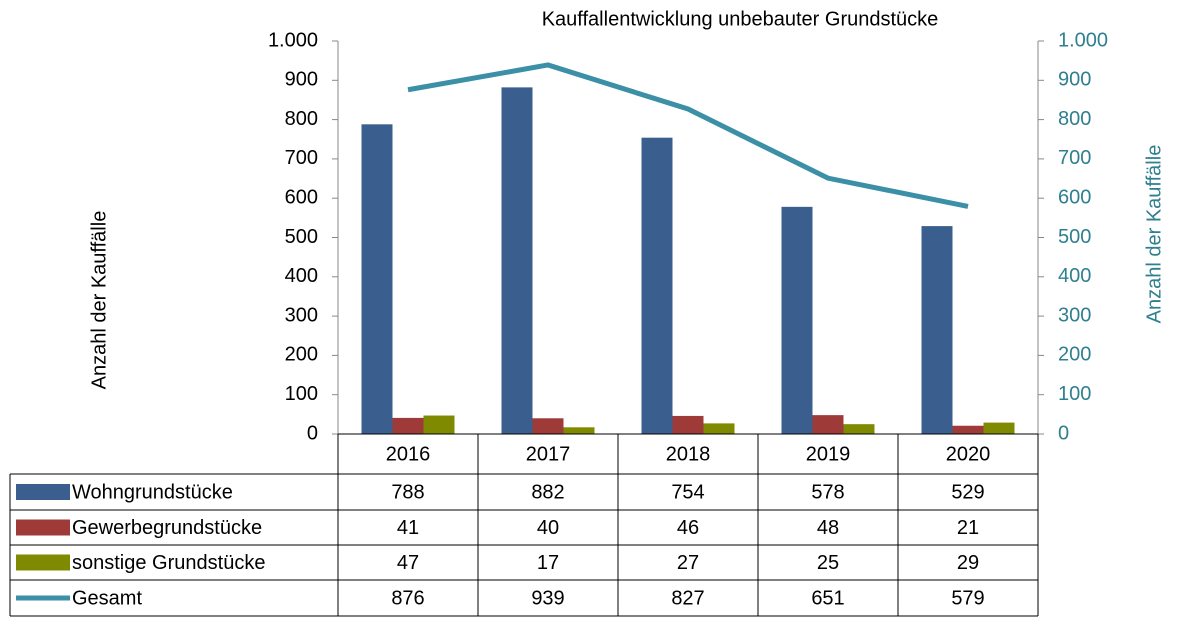 The image size is (1177, 624). Describe the element at coordinates (688, 135) in the screenshot. I see `line-series` at that location.